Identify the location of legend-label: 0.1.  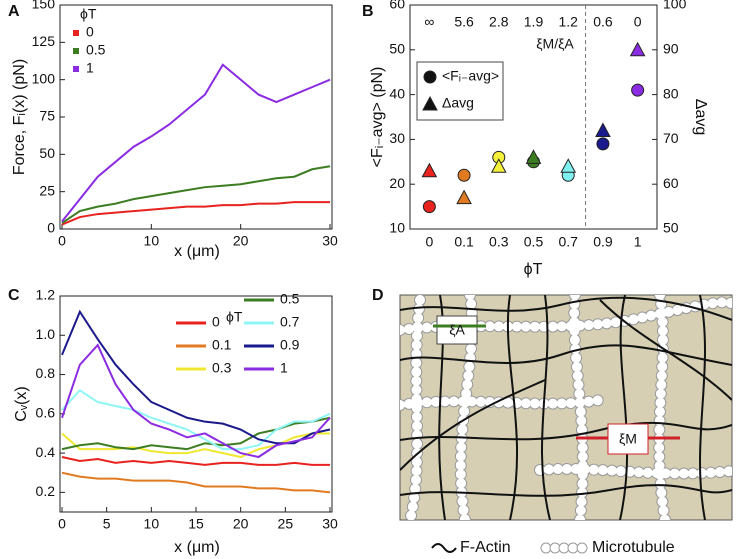
(222, 345).